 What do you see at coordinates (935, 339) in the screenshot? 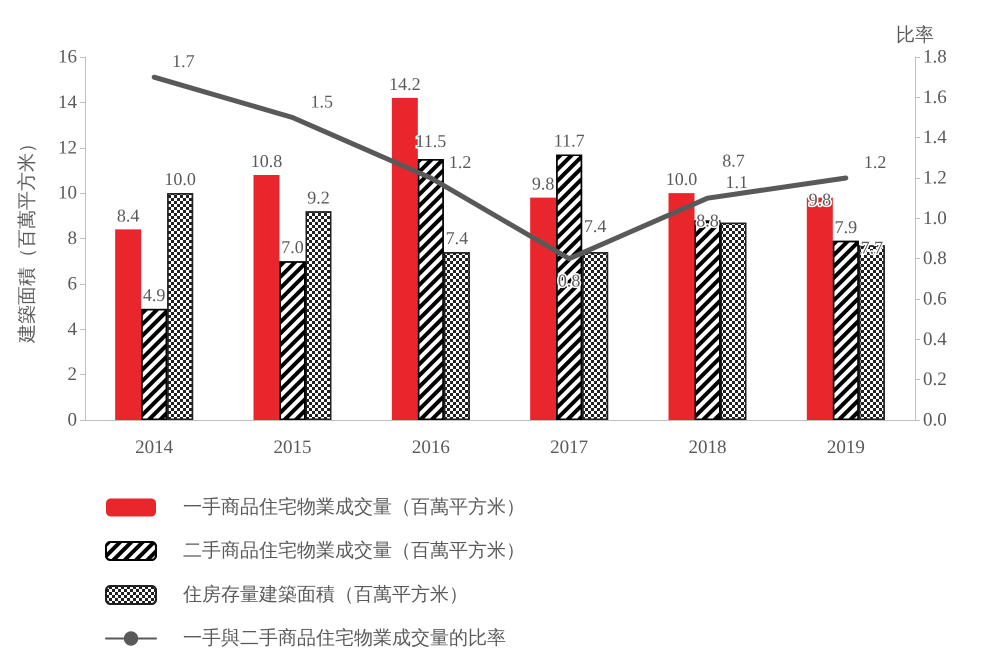
I see `y2-tick-label: 0.4` at bounding box center [935, 339].